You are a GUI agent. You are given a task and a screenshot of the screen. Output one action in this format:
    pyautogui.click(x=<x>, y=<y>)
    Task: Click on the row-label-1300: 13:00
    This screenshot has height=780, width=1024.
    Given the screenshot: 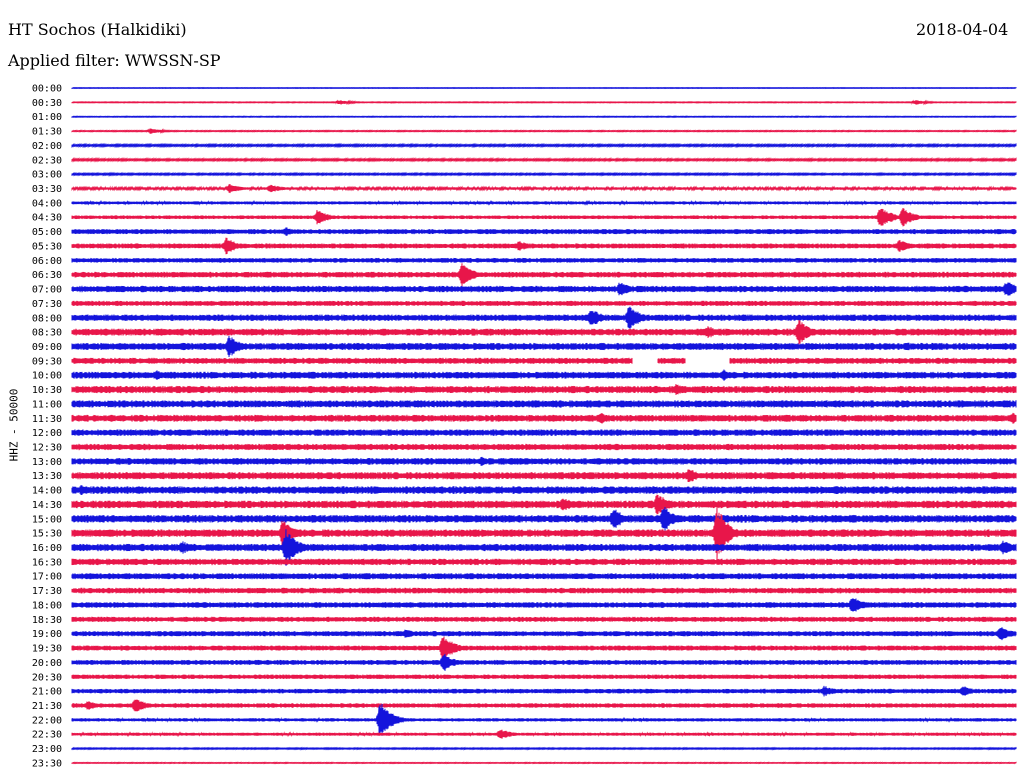 What is the action you would take?
    pyautogui.click(x=47, y=462)
    